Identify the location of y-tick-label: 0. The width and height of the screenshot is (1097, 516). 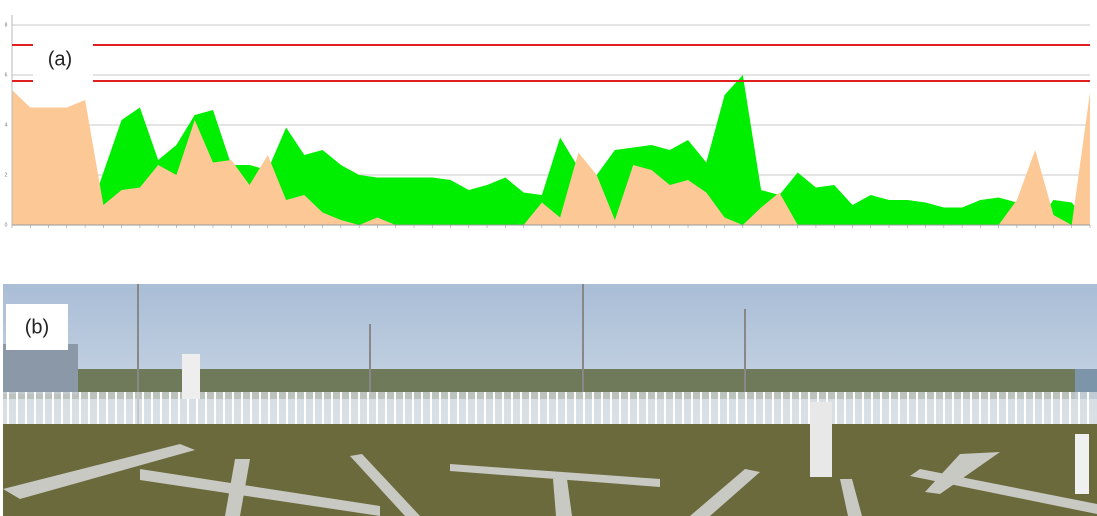
(6, 225).